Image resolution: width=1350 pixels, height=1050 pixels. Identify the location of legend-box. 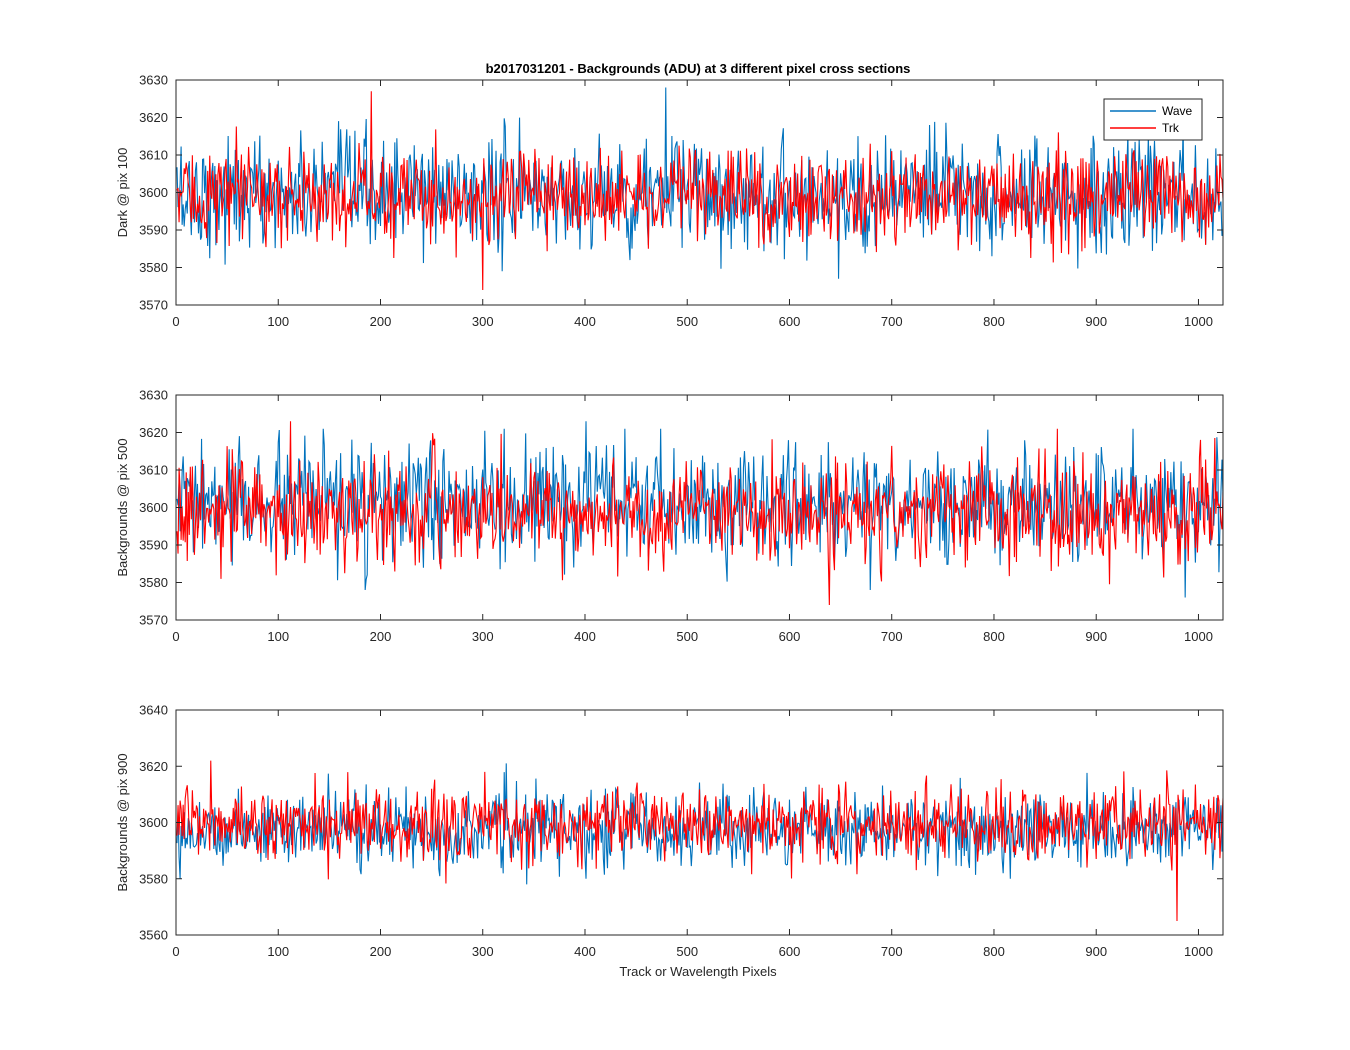
(1153, 119).